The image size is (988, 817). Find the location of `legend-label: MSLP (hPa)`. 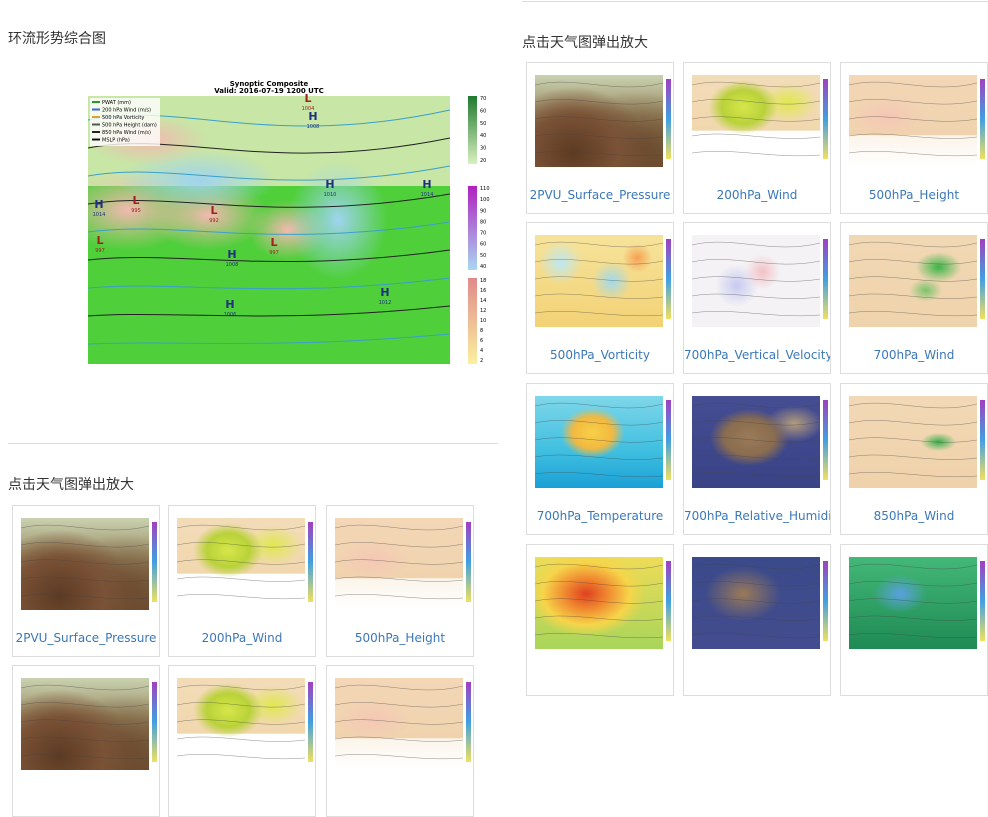

legend-label: MSLP (hPa) is located at coordinates (116, 141).